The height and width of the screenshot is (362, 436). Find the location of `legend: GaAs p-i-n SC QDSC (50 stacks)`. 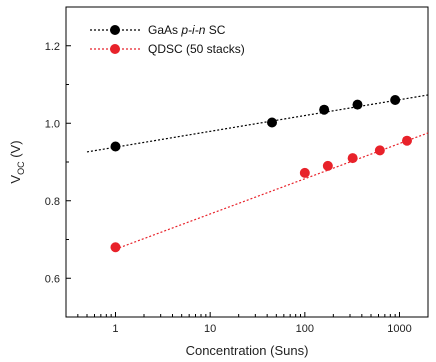

legend: GaAs p-i-n SC QDSC (50 stacks) is located at coordinates (167, 39).